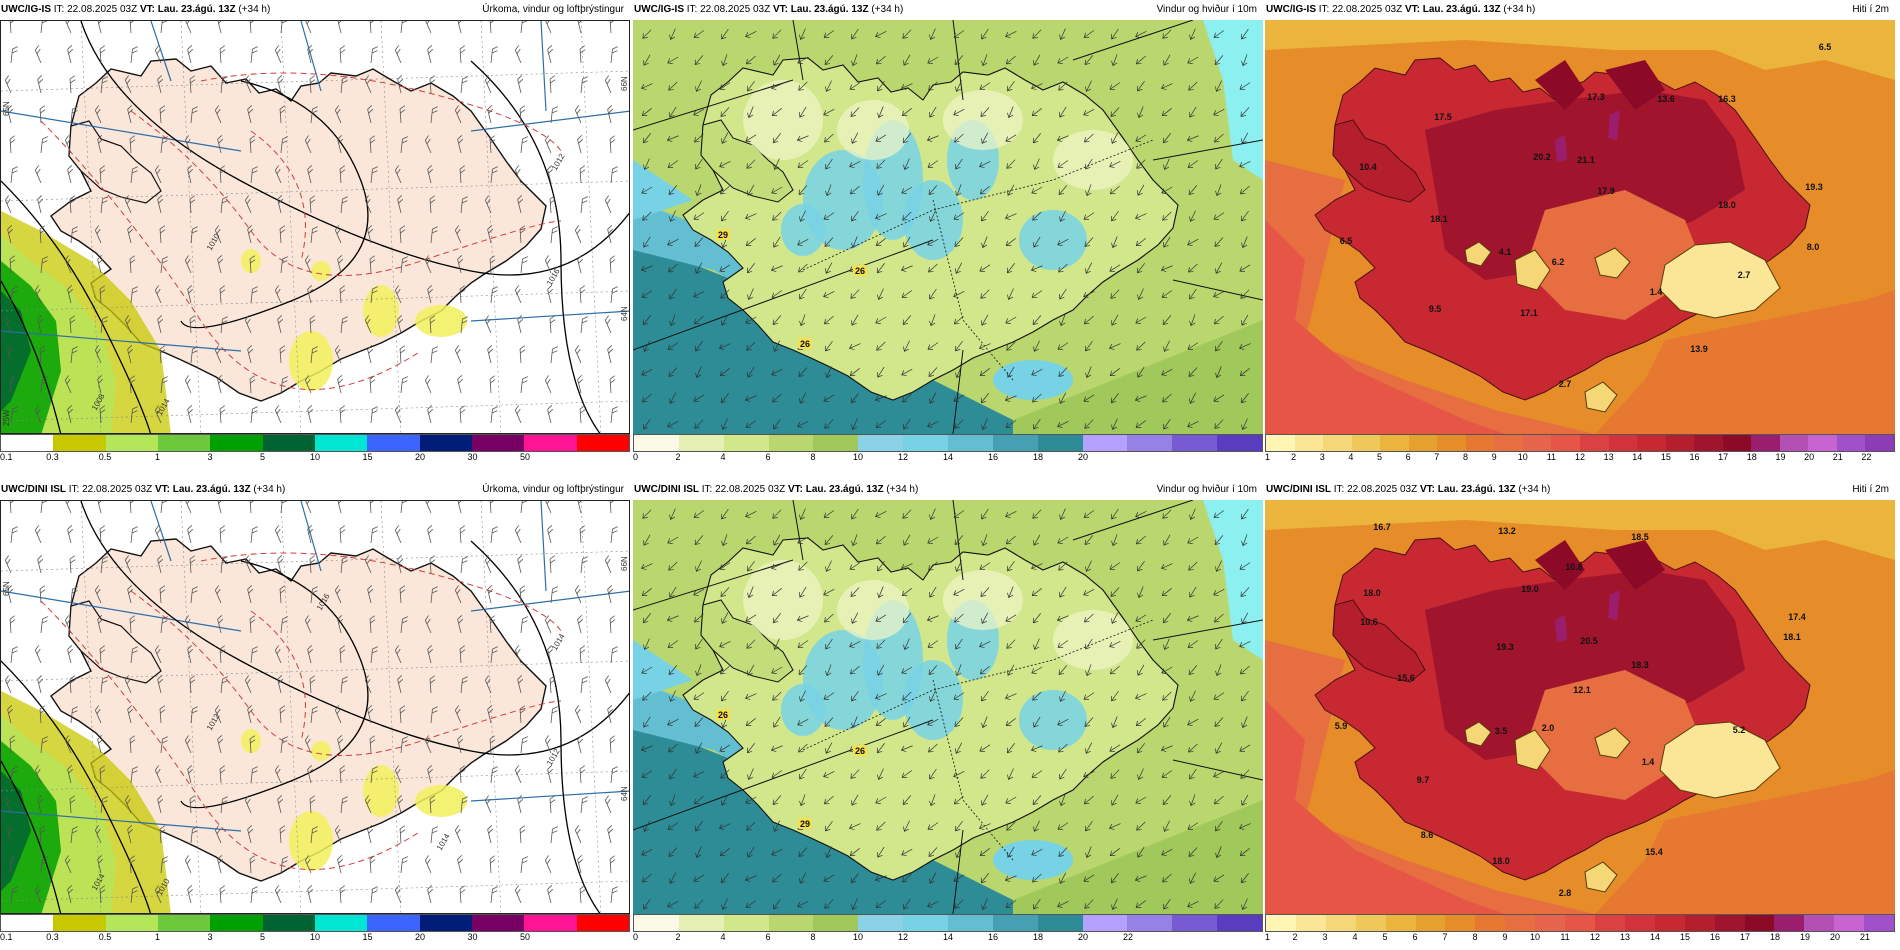  I want to click on temp-label: 19.3, so click(1814, 187).